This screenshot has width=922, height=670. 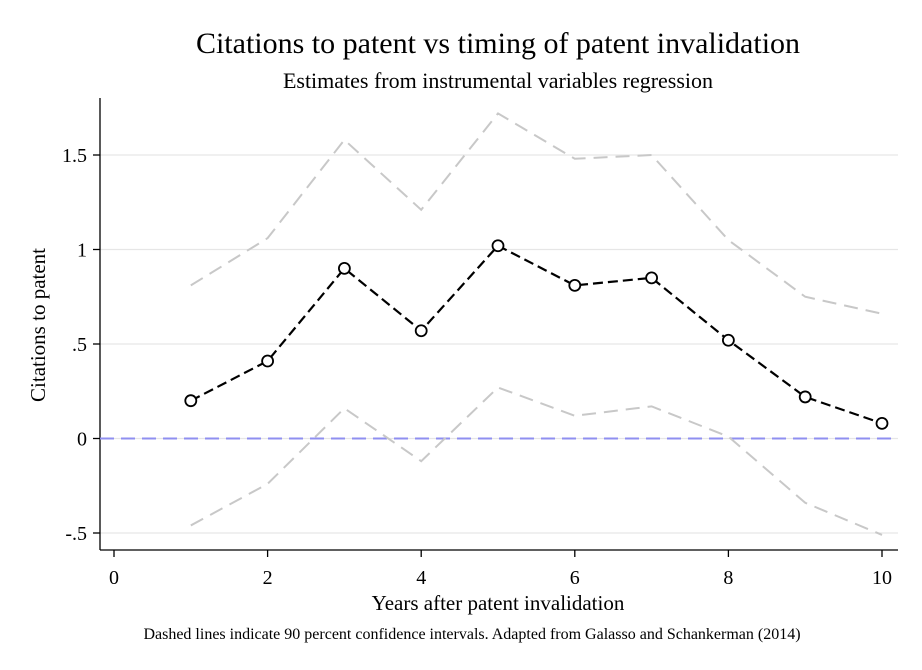 What do you see at coordinates (268, 578) in the screenshot?
I see `x-tick-label: 2` at bounding box center [268, 578].